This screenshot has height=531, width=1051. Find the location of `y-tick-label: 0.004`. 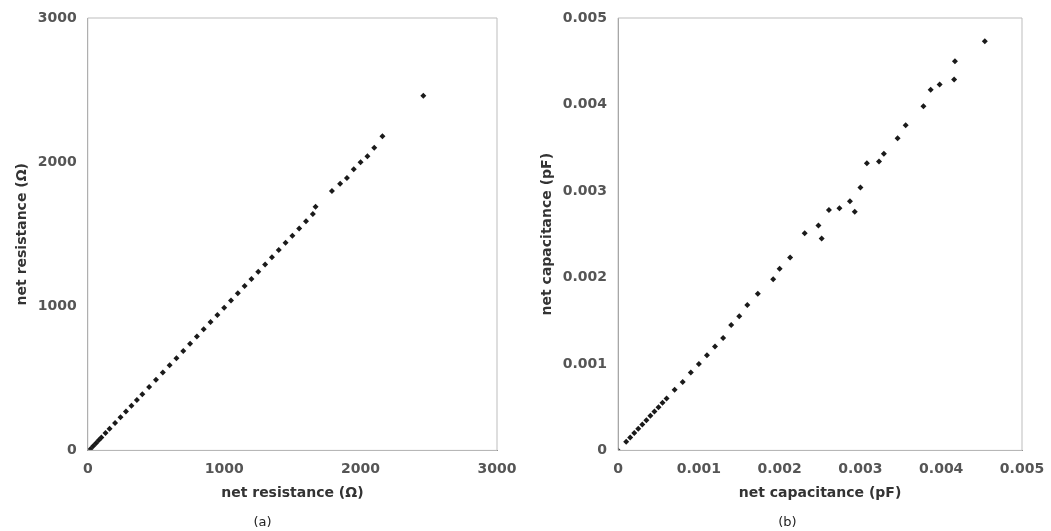

y-tick-label: 0.004 is located at coordinates (585, 103).